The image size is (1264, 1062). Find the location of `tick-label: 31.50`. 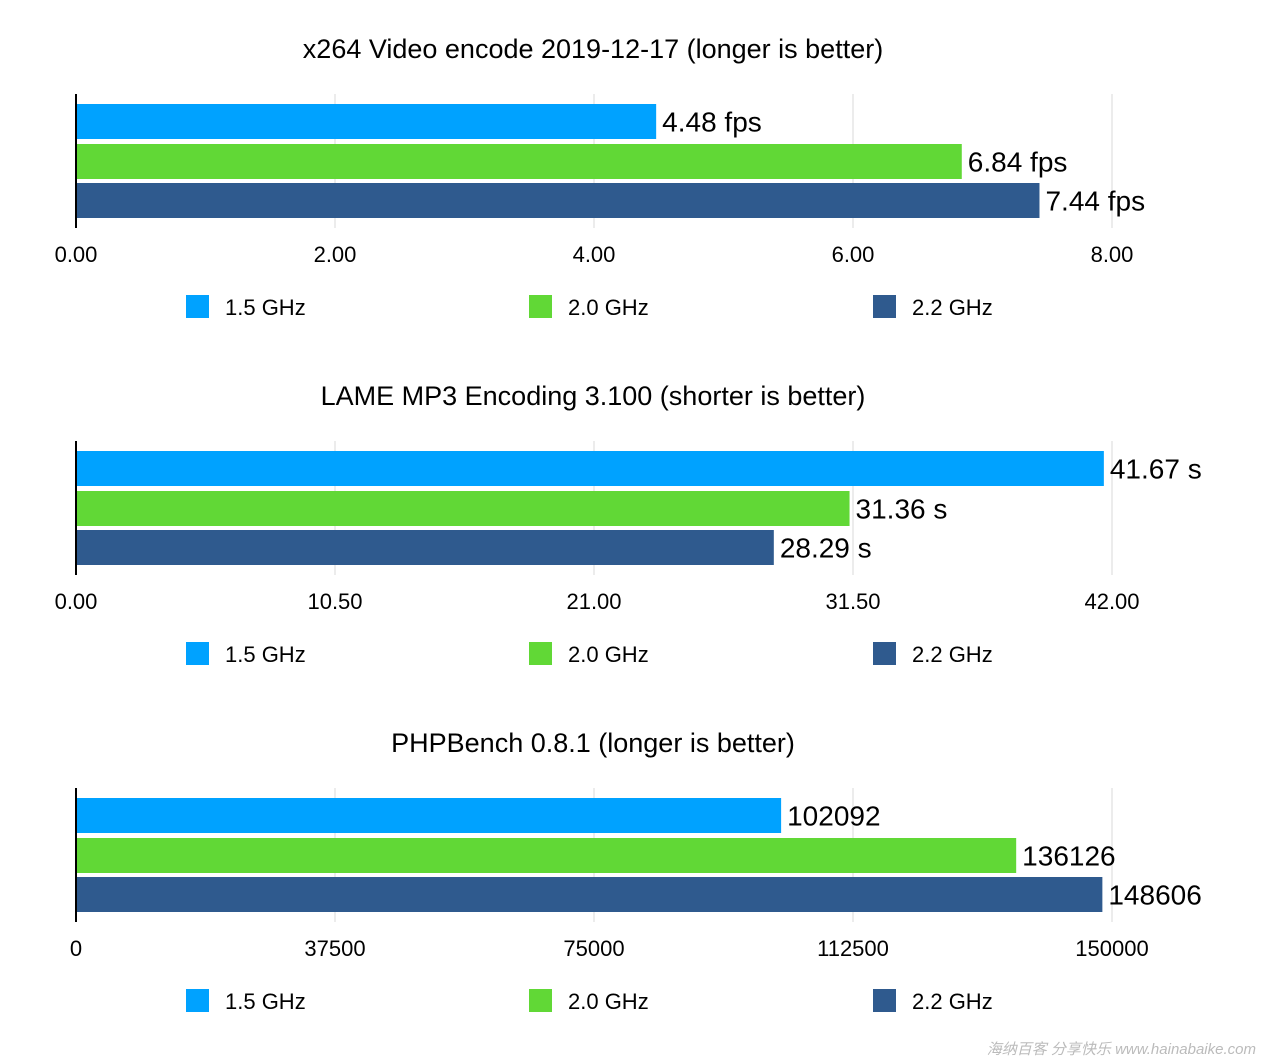

tick-label: 31.50 is located at coordinates (852, 601).